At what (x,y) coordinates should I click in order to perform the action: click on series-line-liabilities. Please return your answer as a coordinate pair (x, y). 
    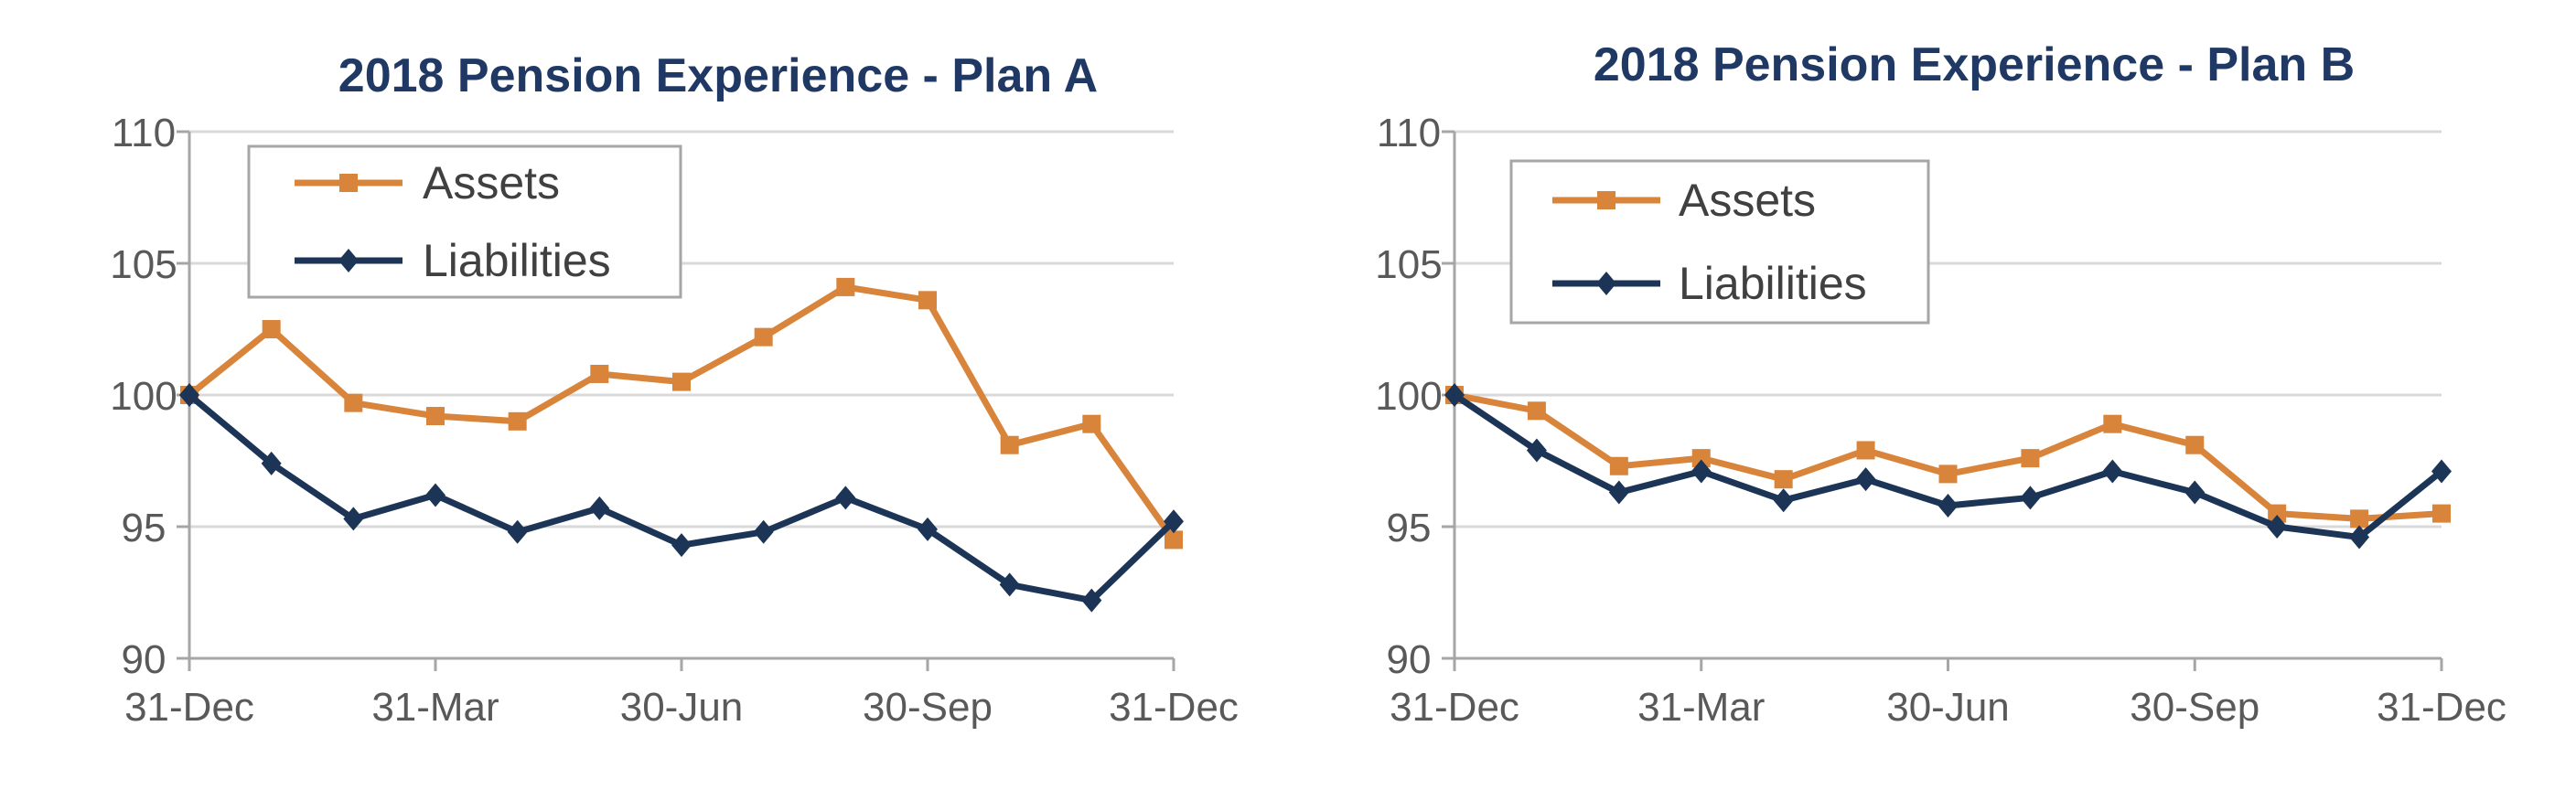
    Looking at the image, I should click on (681, 498).